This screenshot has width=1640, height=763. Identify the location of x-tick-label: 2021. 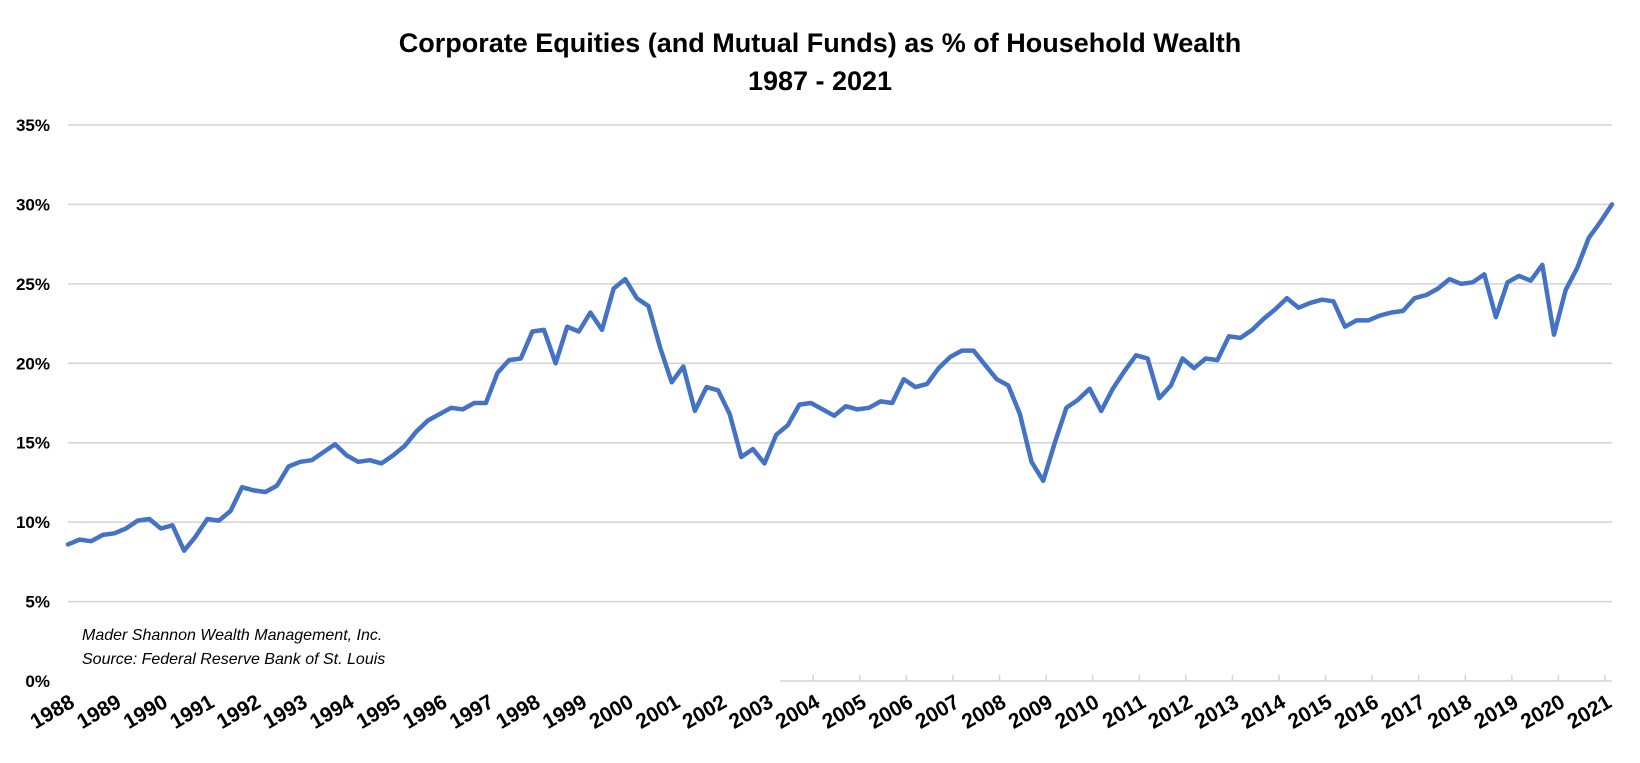
(1590, 711).